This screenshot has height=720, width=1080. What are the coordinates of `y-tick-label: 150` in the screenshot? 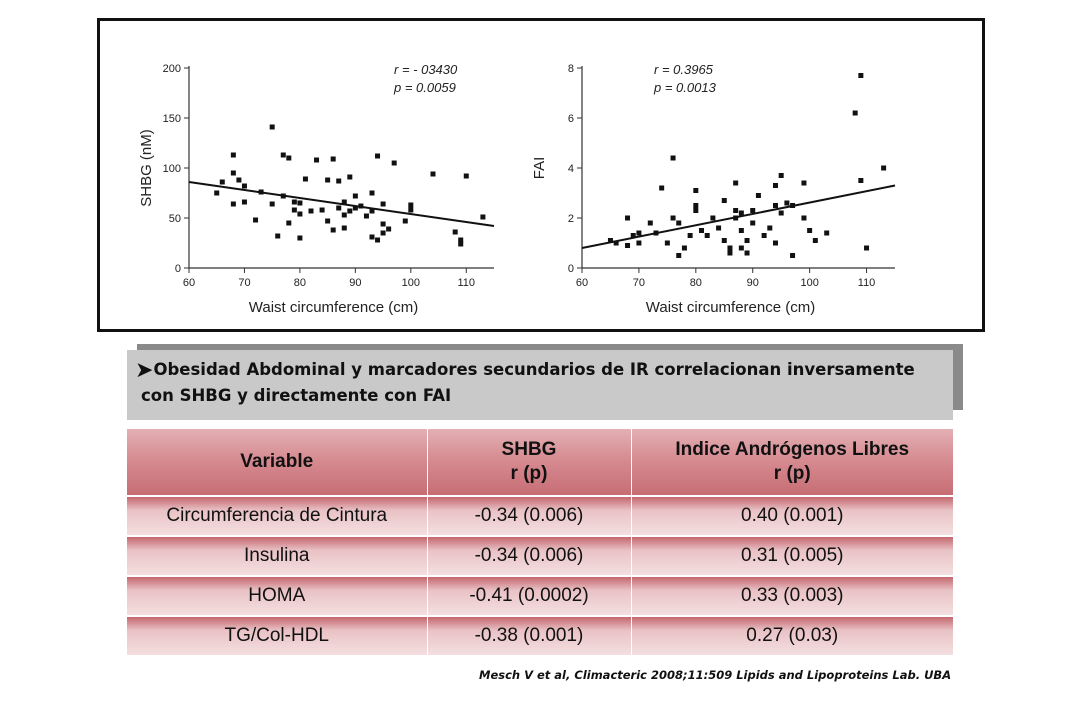 It's located at (172, 119).